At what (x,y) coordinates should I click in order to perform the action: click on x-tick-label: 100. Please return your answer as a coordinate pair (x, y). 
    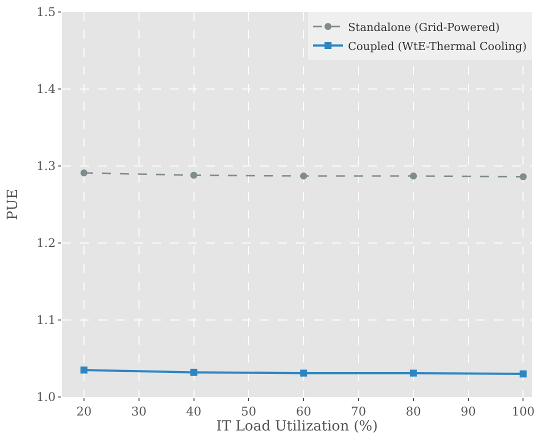
    Looking at the image, I should click on (523, 411).